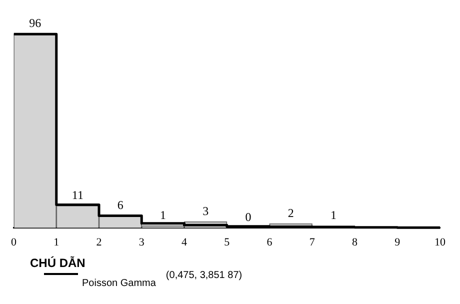 The height and width of the screenshot is (304, 460). I want to click on text: Poisson Gamma, so click(119, 283).